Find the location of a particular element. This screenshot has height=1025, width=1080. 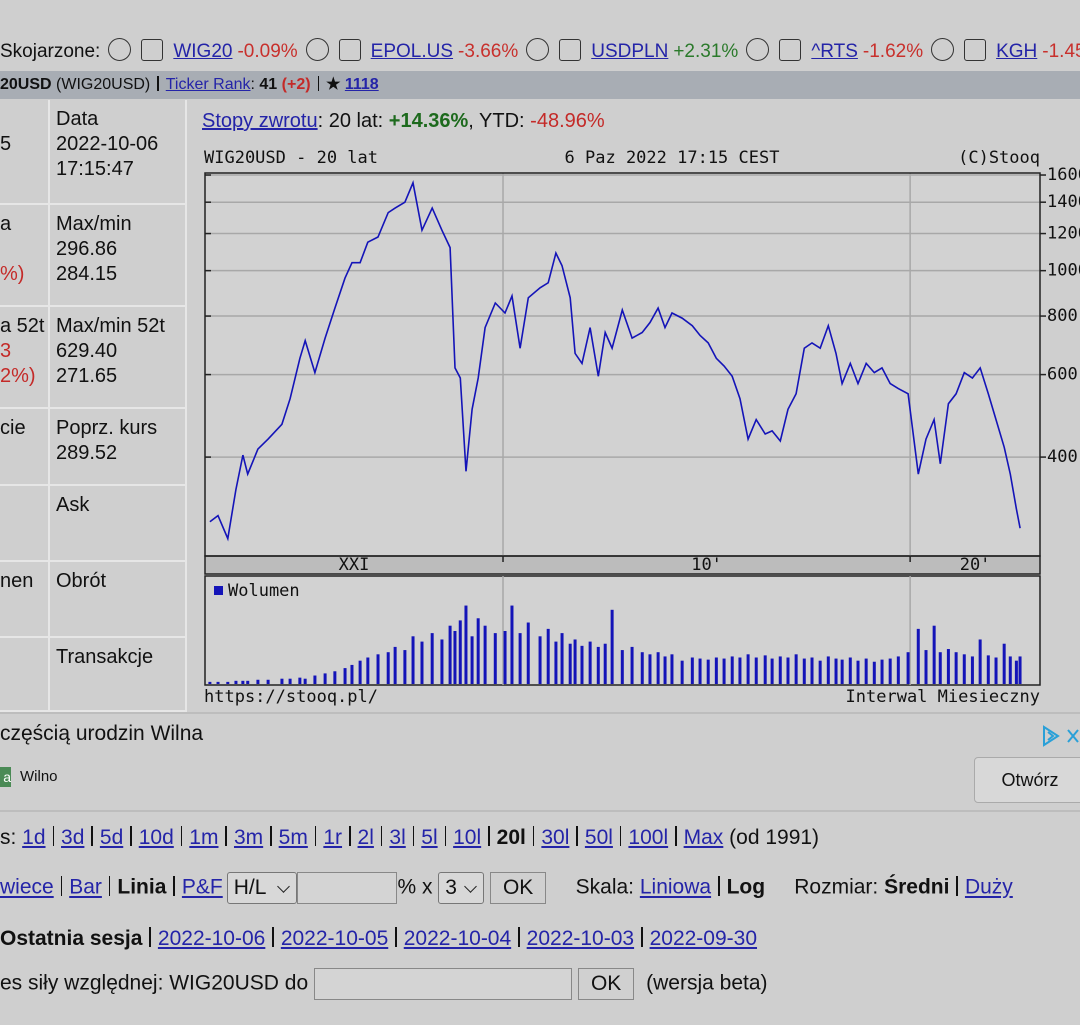

text: -48.96% is located at coordinates (567, 121).